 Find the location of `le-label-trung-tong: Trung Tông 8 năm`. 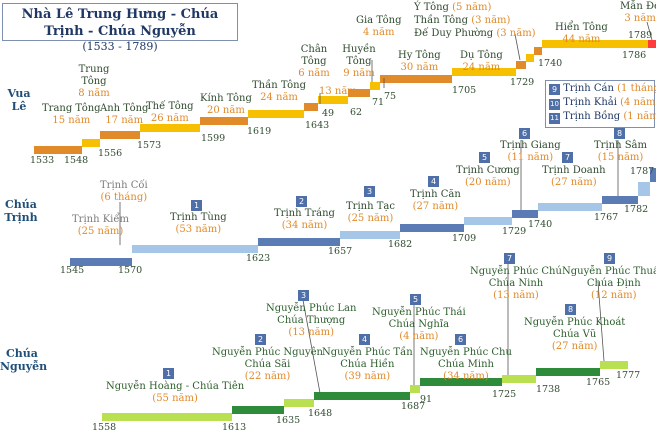

le-label-trung-tong: Trung Tông 8 năm is located at coordinates (94, 81).